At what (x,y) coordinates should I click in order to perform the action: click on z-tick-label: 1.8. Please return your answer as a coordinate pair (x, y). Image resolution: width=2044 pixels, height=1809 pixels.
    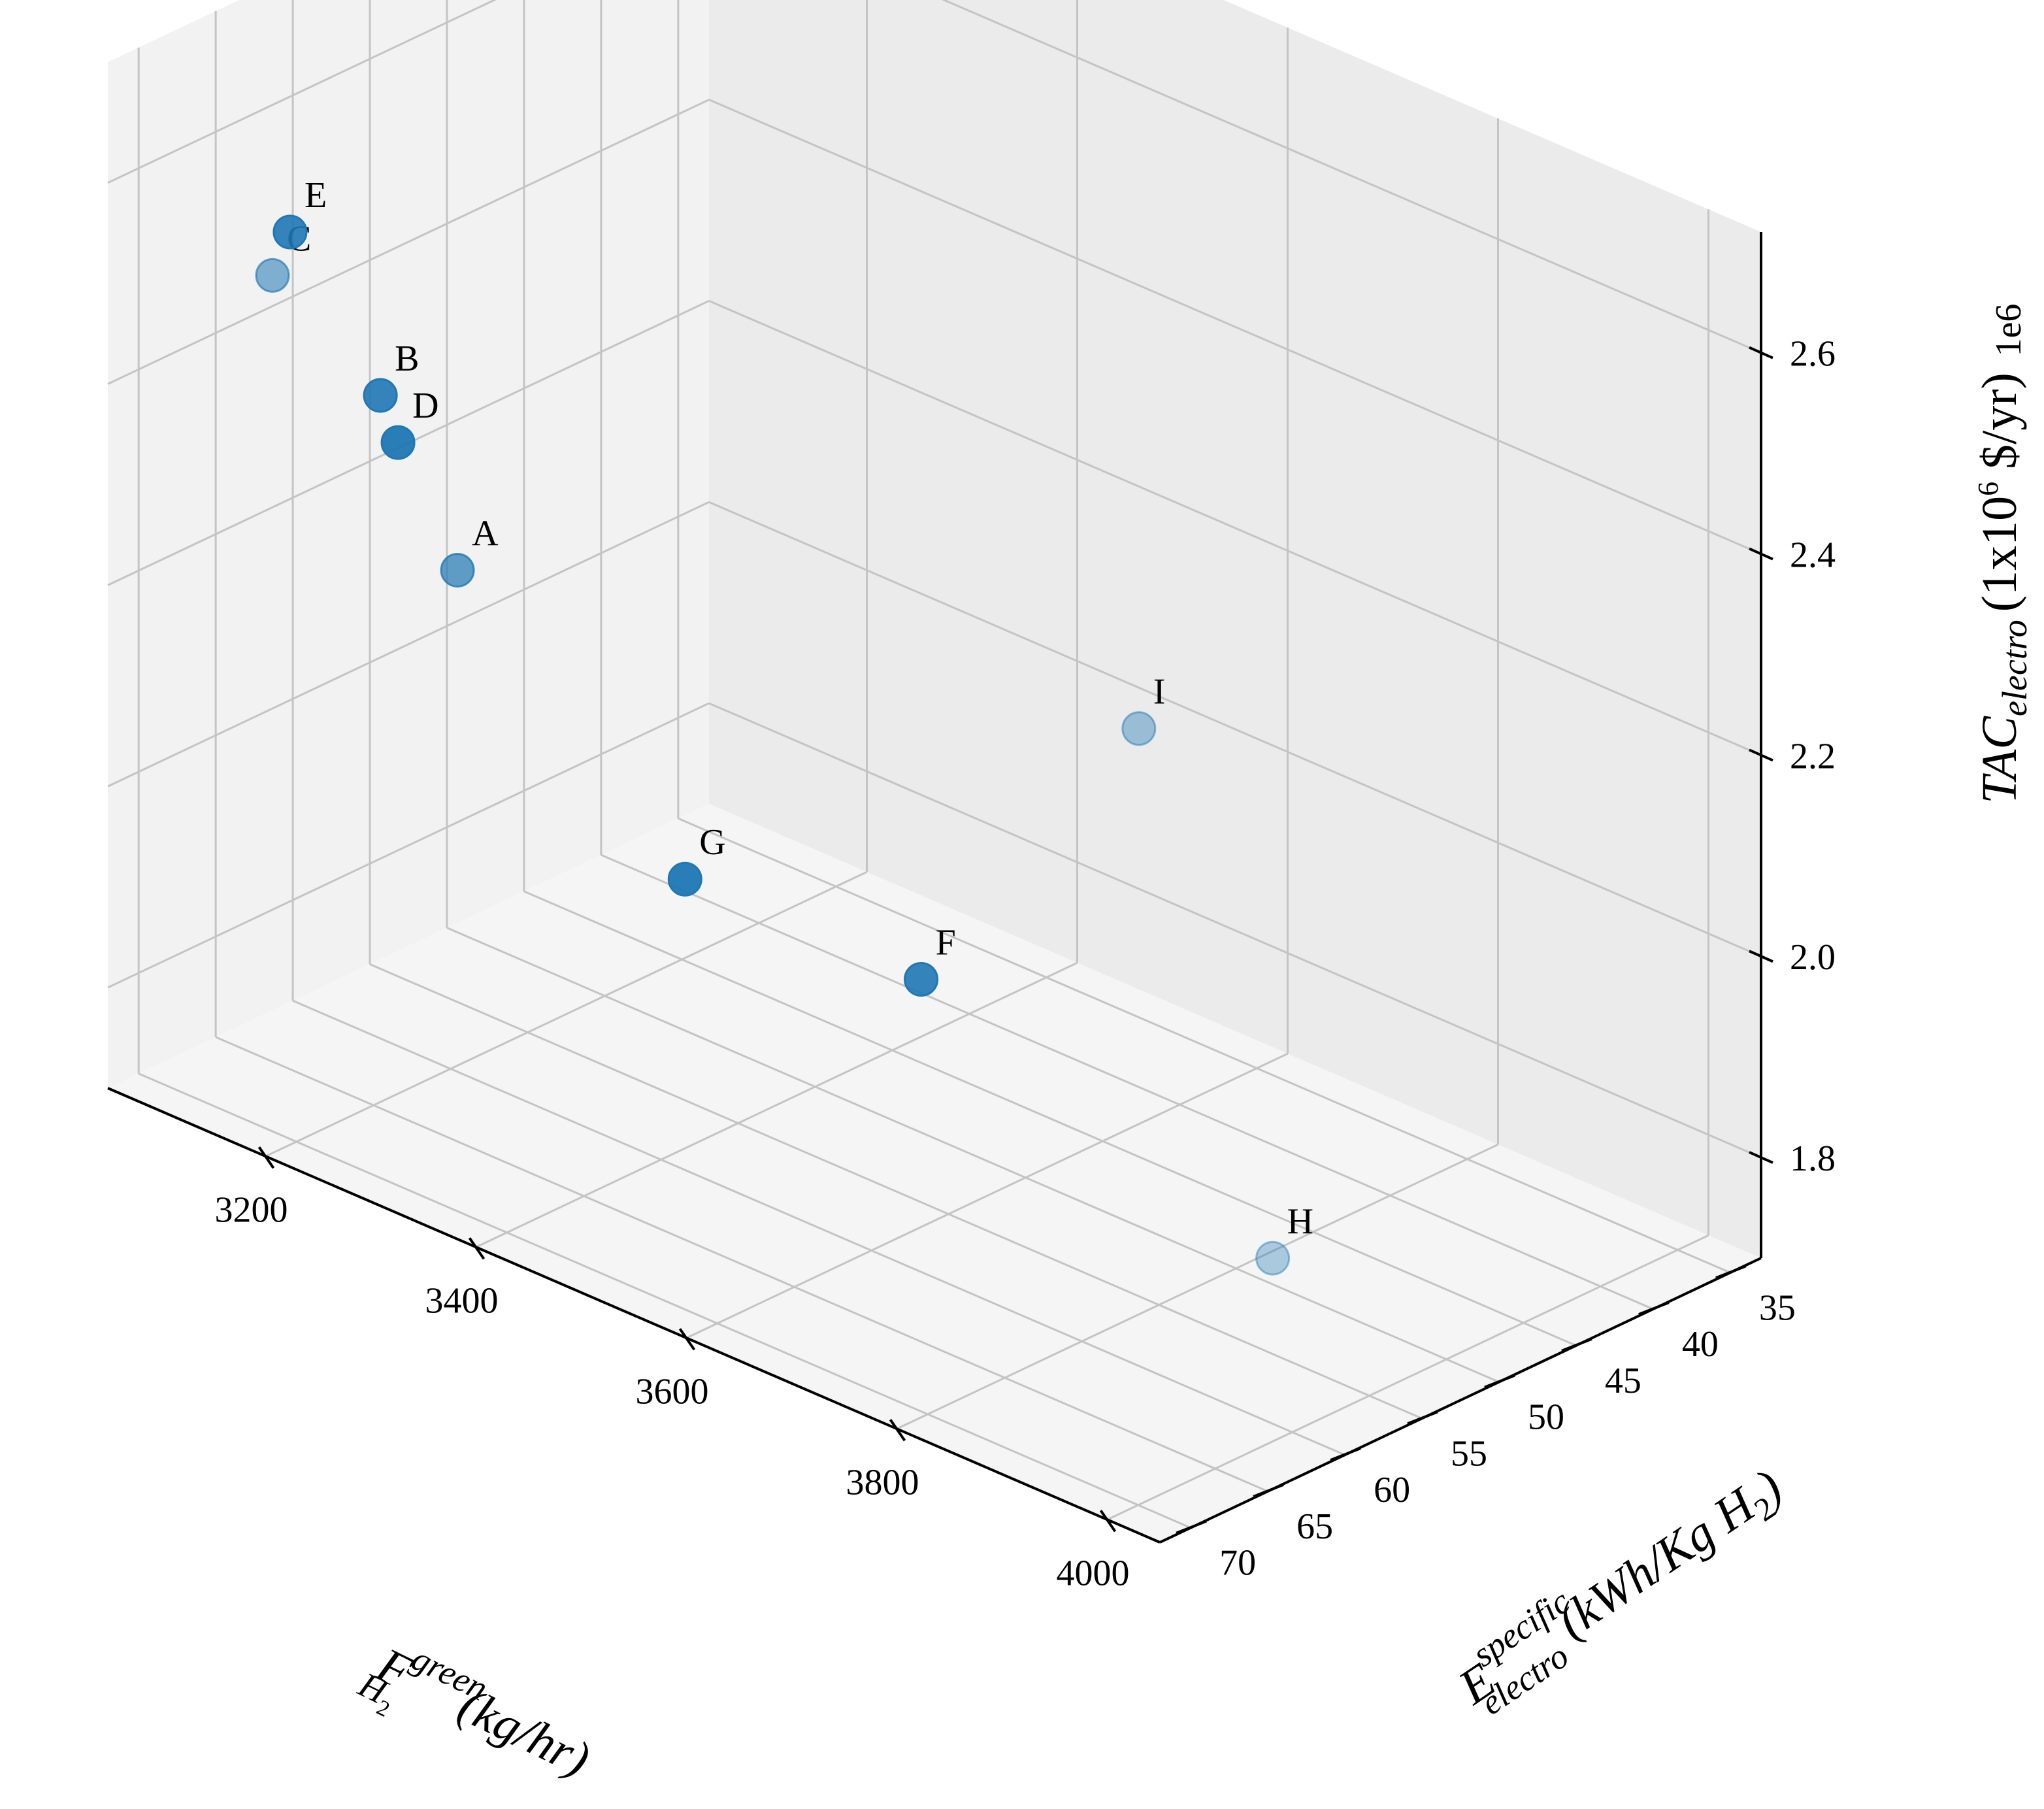
    Looking at the image, I should click on (1813, 1158).